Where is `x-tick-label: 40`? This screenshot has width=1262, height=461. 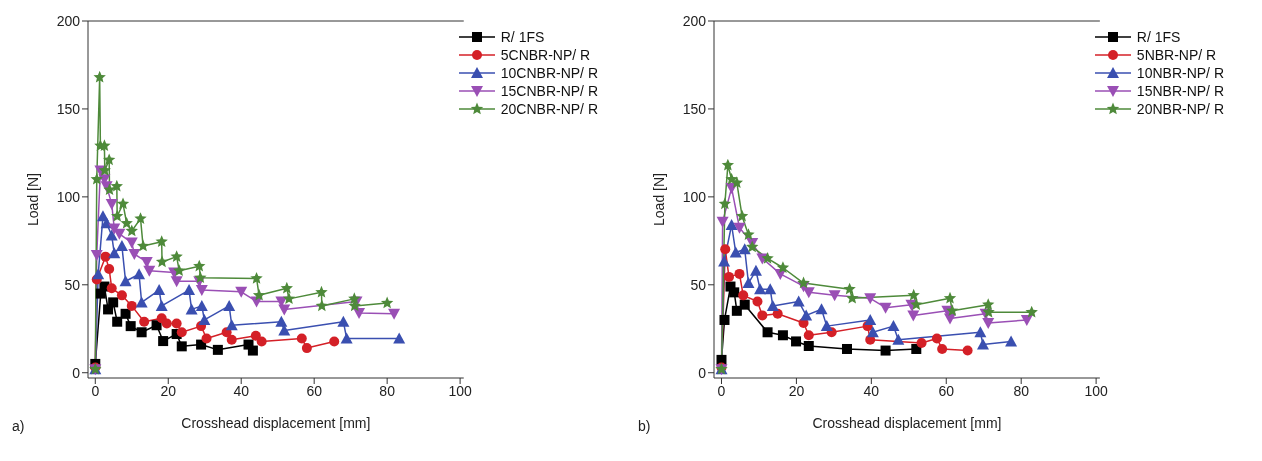
x-tick-label: 40 is located at coordinates (871, 390).